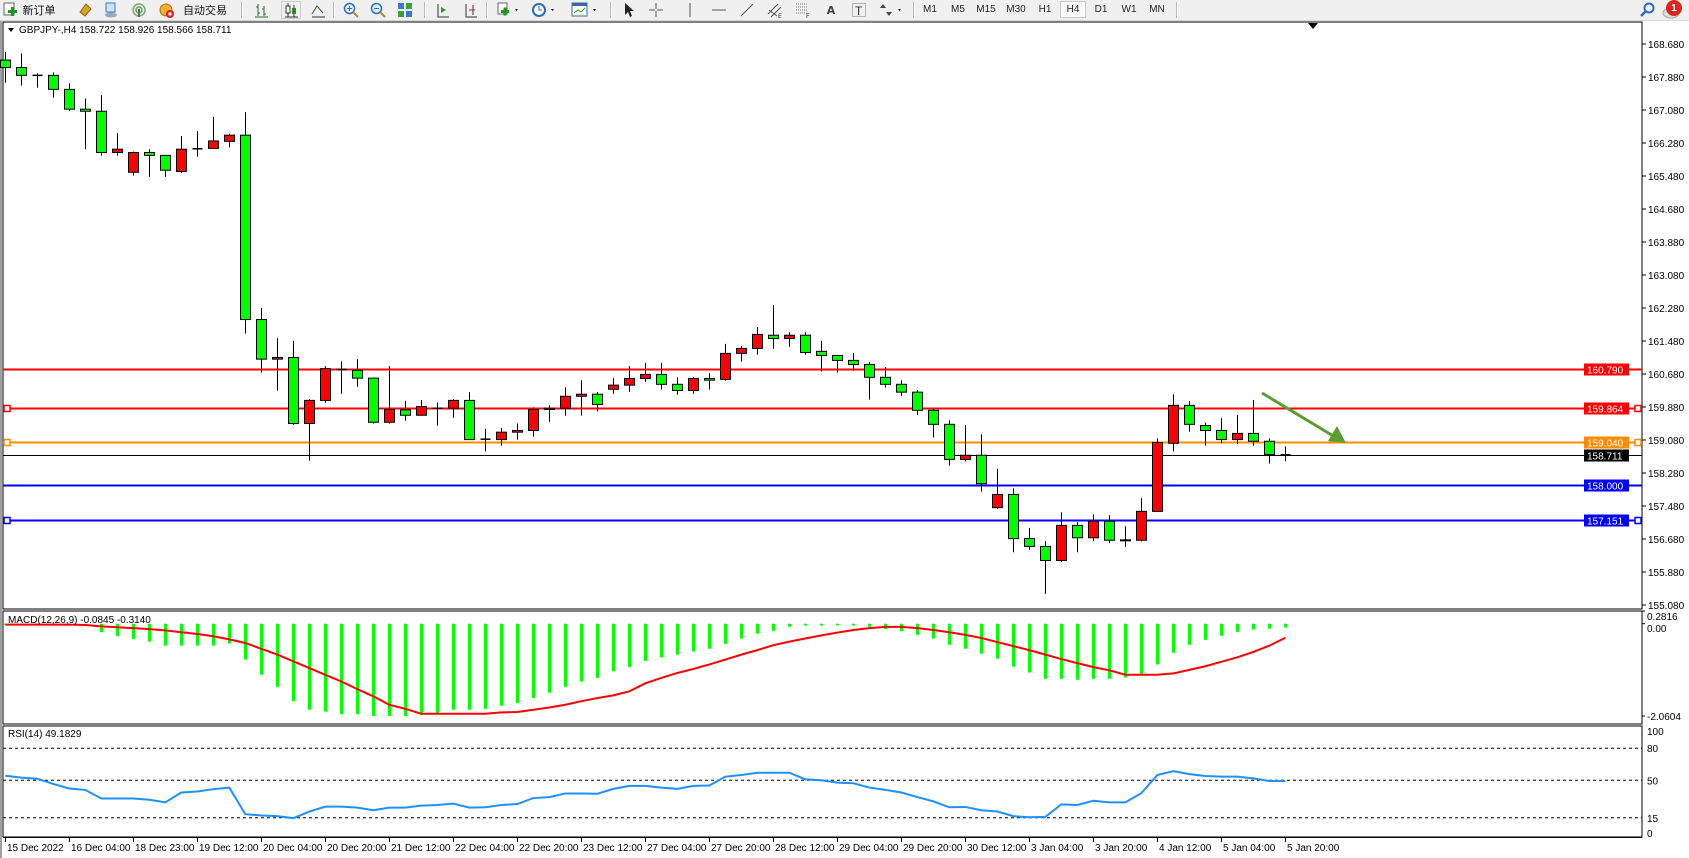  Describe the element at coordinates (656, 10) in the screenshot. I see `crosshair-icon` at that location.